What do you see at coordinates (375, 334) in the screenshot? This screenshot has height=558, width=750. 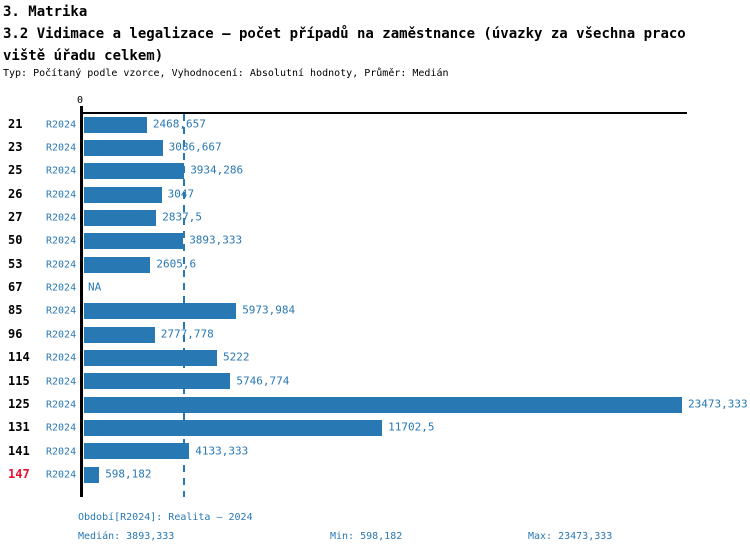 I see `chart-row: 96 R2024 2777,778` at bounding box center [375, 334].